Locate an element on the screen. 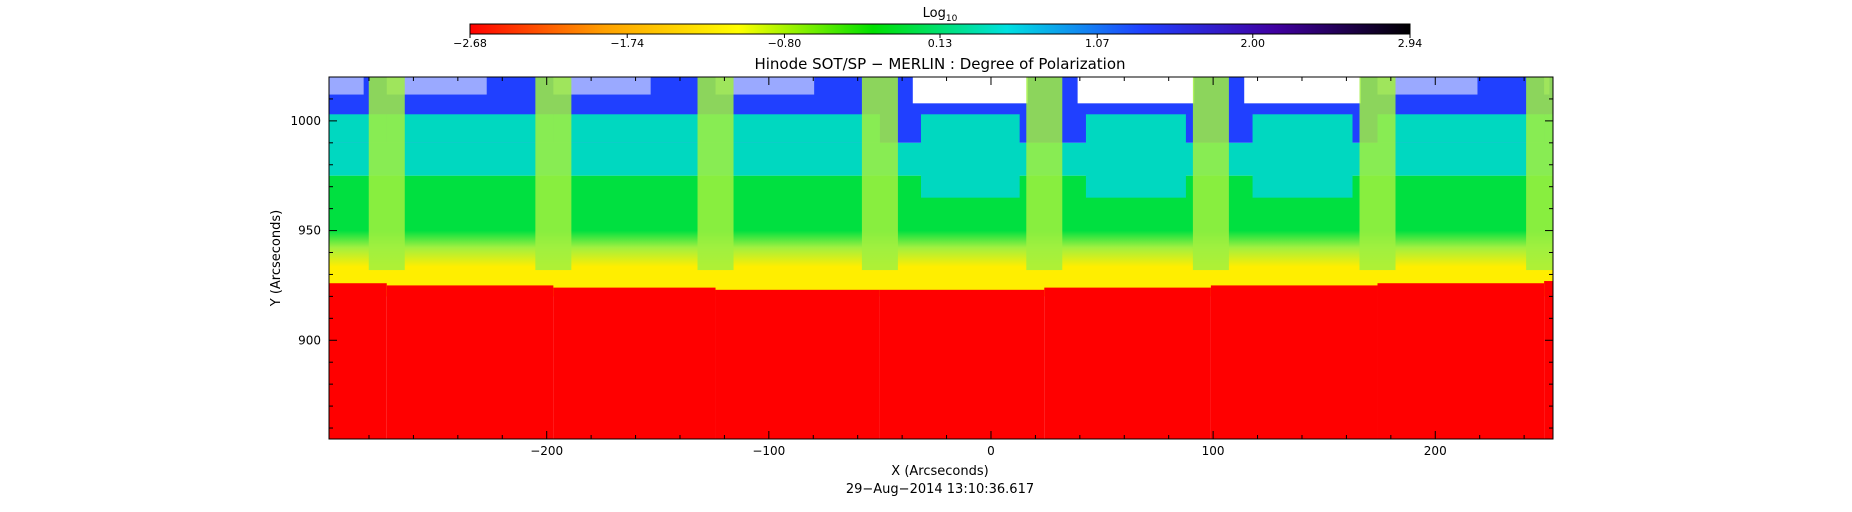  colorbar-label: Log10 is located at coordinates (940, 15).